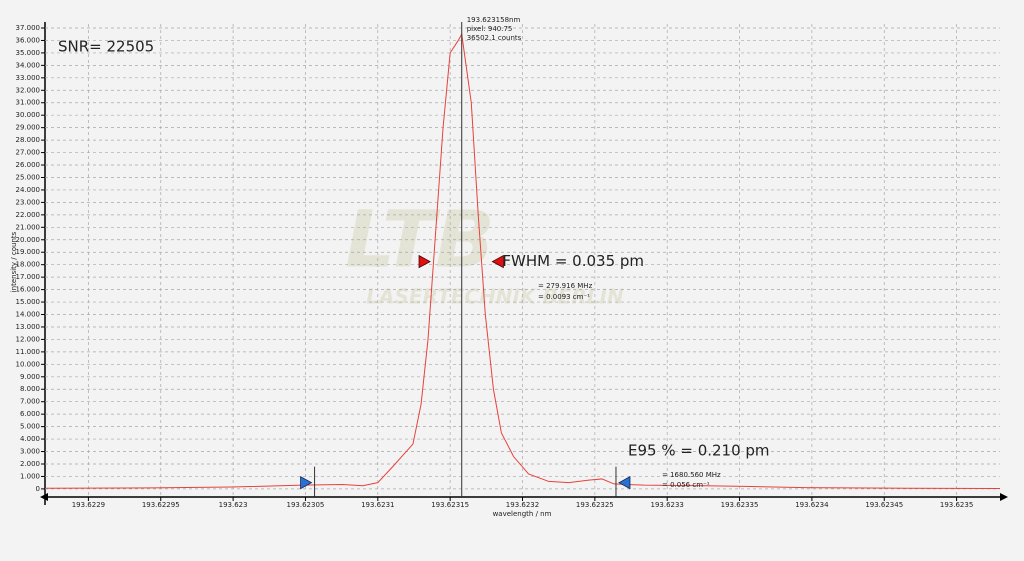  Describe the element at coordinates (30, 427) in the screenshot. I see `y-tick-label: 5.000` at that location.